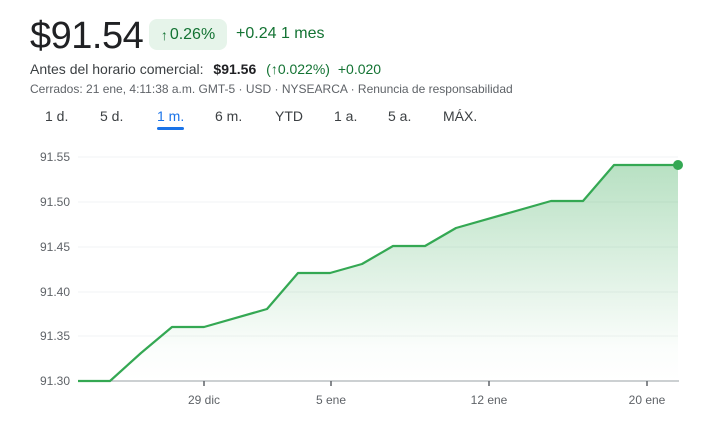 The image size is (709, 425). What do you see at coordinates (359, 69) in the screenshot?
I see `premarket-change-abs: +0.020` at bounding box center [359, 69].